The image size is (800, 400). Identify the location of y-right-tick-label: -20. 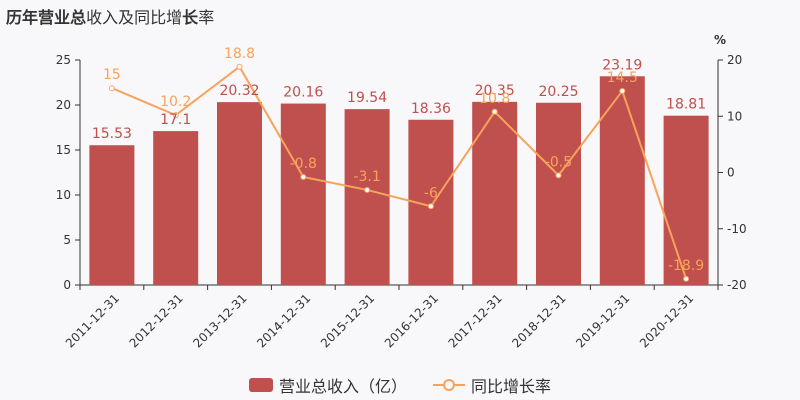
(737, 285).